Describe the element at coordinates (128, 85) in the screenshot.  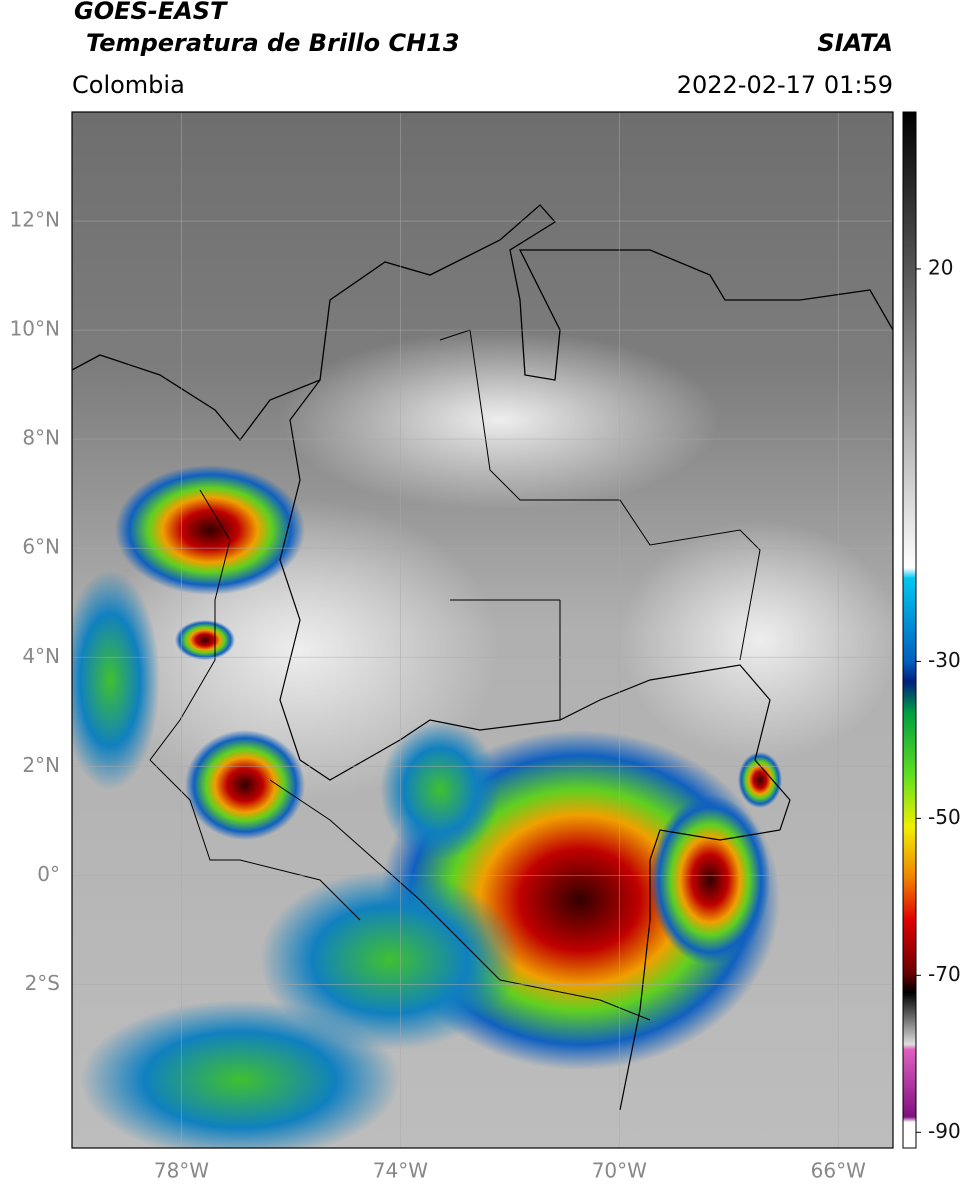
I see `region: Colombia` at that location.